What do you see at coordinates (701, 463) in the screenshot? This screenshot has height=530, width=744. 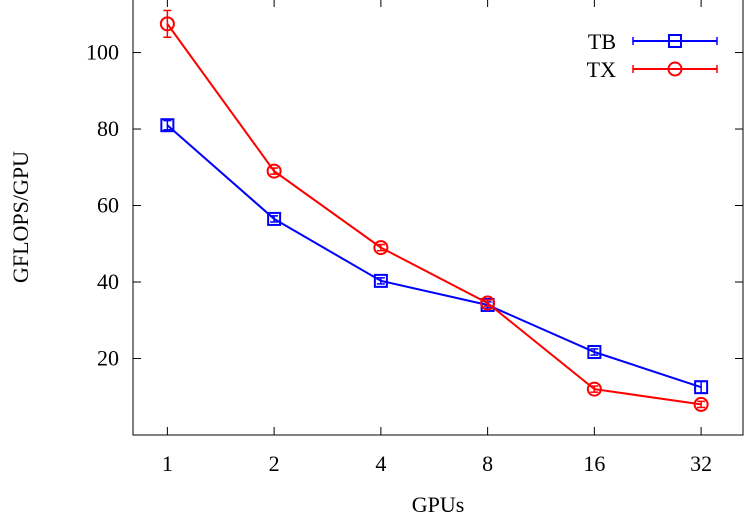 I see `x-tick-label: 32` at bounding box center [701, 463].